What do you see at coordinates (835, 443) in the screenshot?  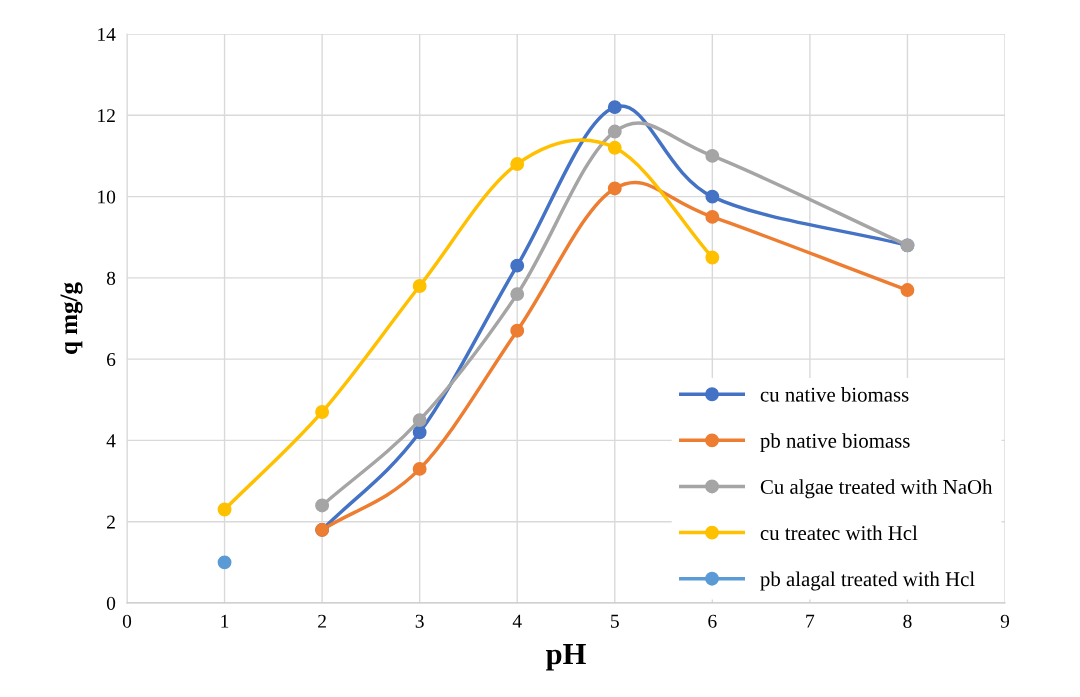 I see `legend-label: pb native biomass` at bounding box center [835, 443].